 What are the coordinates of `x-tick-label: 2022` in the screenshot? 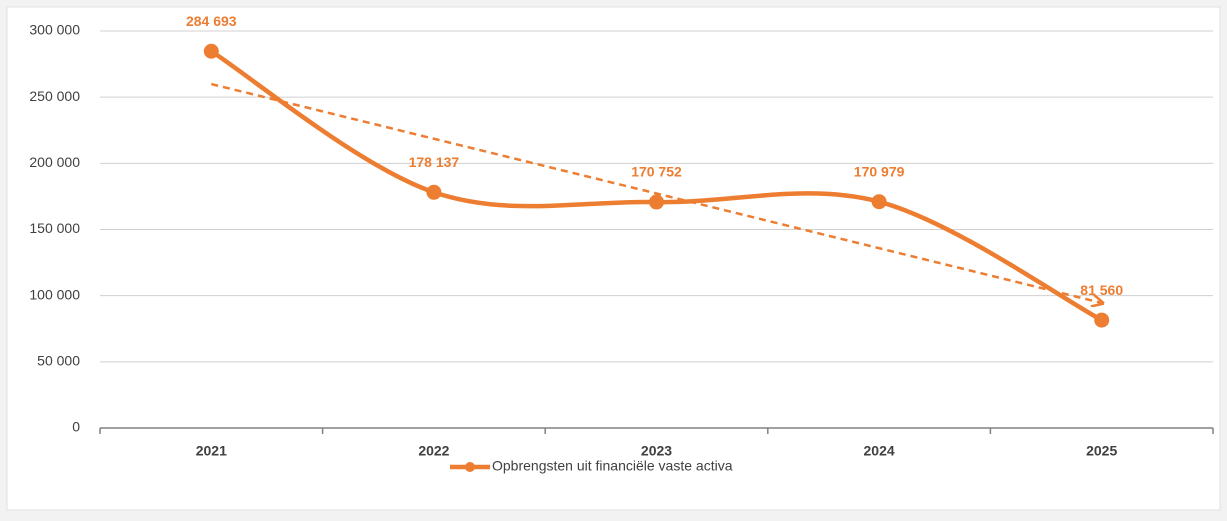 It's located at (433, 451).